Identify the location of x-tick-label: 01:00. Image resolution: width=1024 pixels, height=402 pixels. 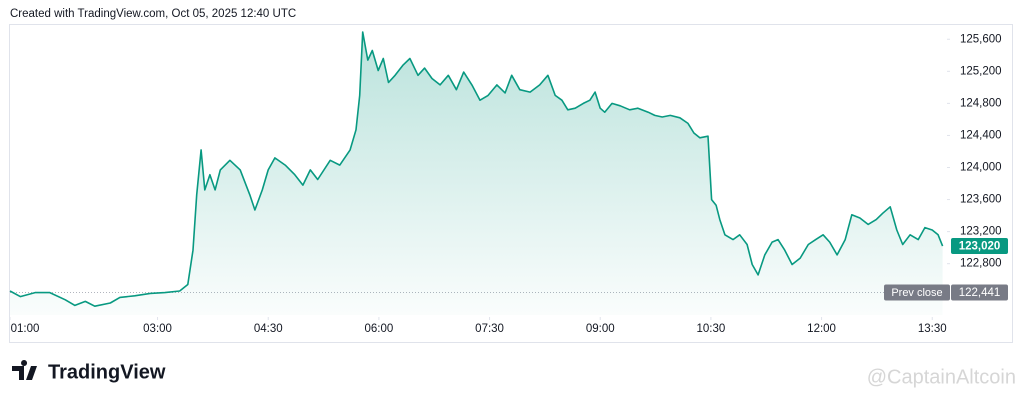
(25, 329).